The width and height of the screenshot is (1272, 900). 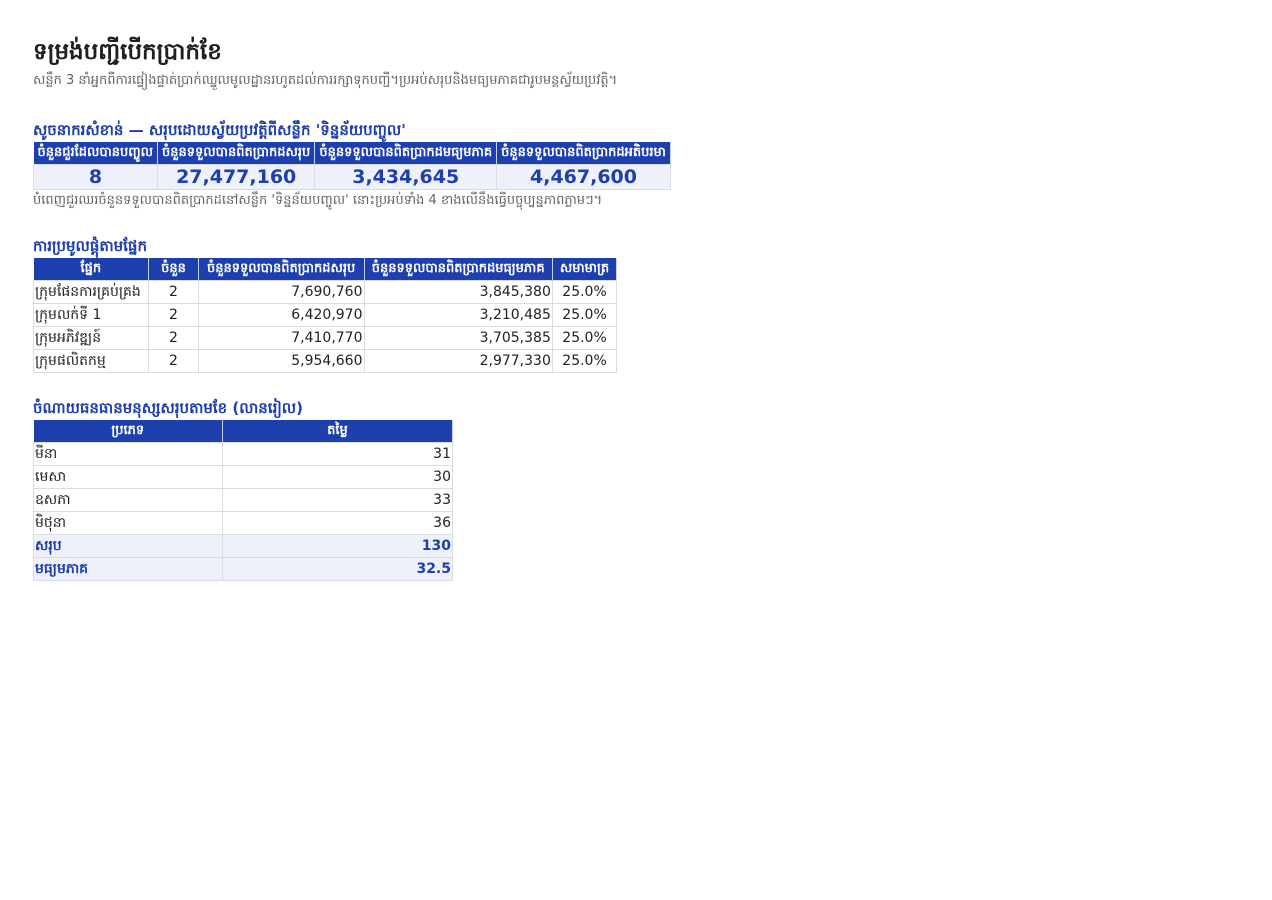 I want to click on groups-header-ratio: សមាមាត្រ, so click(x=585, y=269).